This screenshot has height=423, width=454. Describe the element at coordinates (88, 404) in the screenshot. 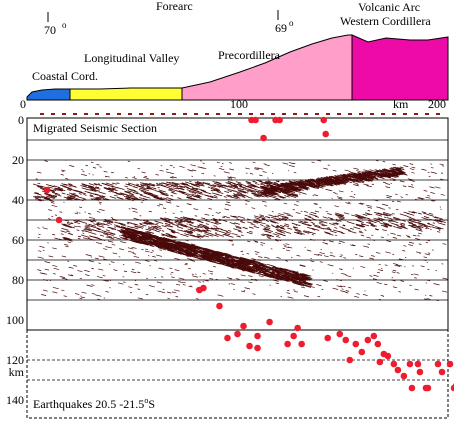

I see `earthquake-label-text: Earthquakes 20.5 -21.5` at that location.